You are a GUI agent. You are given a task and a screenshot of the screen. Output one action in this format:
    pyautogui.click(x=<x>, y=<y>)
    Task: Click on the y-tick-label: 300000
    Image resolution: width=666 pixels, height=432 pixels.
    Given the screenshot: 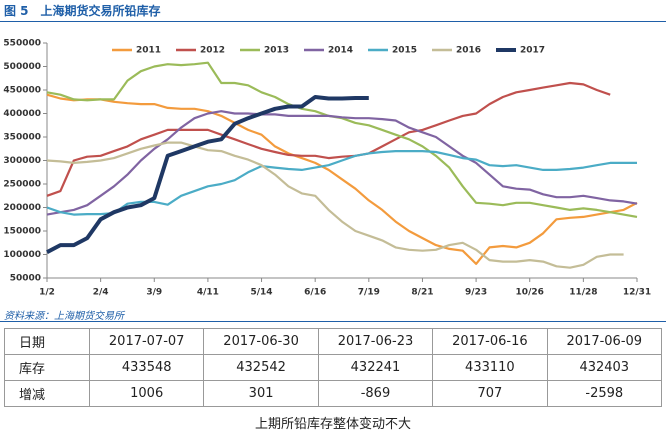 What is the action you would take?
    pyautogui.click(x=22, y=161)
    